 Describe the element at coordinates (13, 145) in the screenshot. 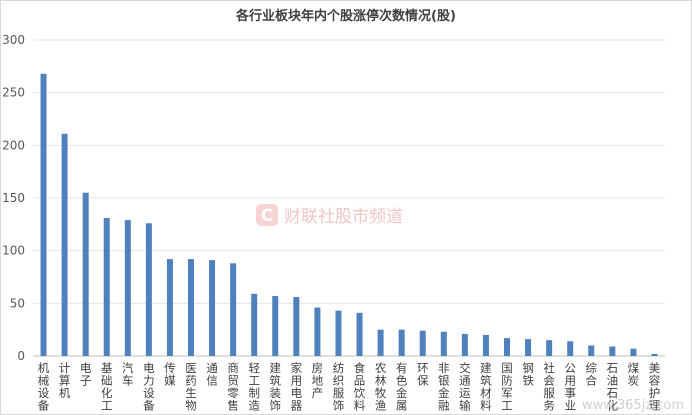

I see `y-tick-label: 200` at that location.